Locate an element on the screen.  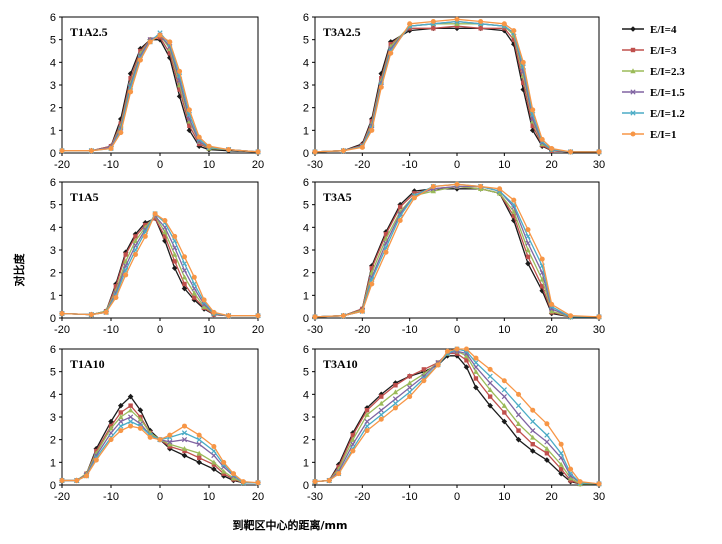
panel-t1a2.5: 0 1 2 3 4 5 6 -20 -10 0 10 20 T1A2.5 is located at coordinates (157, 91).